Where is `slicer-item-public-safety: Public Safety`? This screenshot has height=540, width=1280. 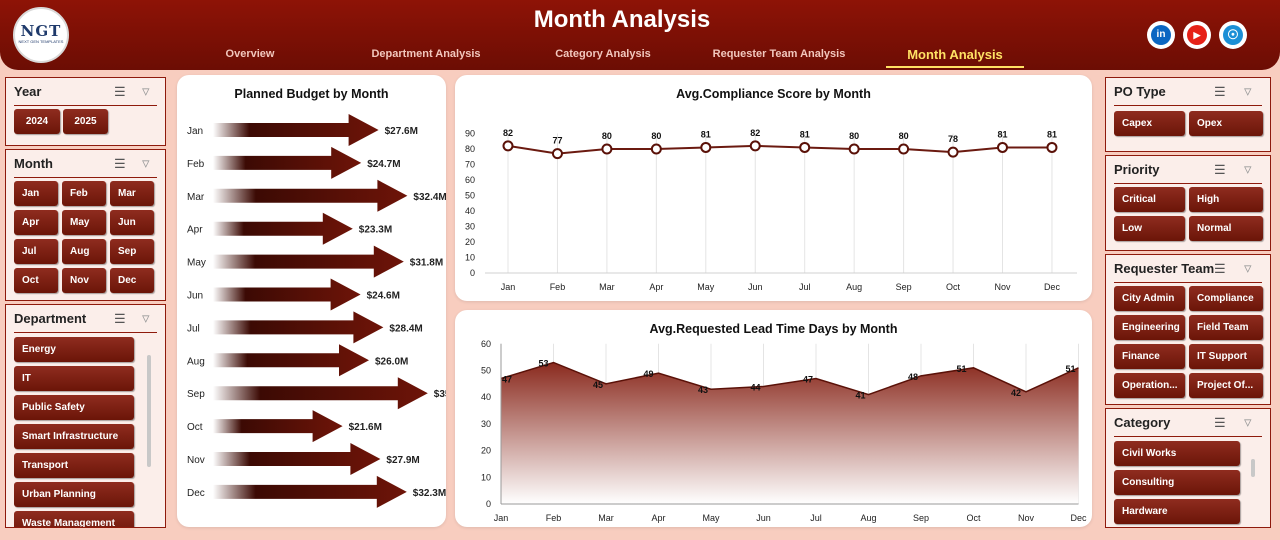 slicer-item-public-safety: Public Safety is located at coordinates (74, 407).